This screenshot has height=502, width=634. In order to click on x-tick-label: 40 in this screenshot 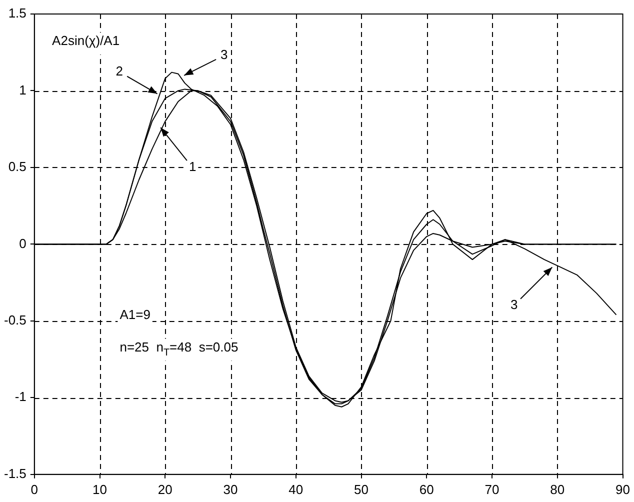, I will do `click(296, 489)`.